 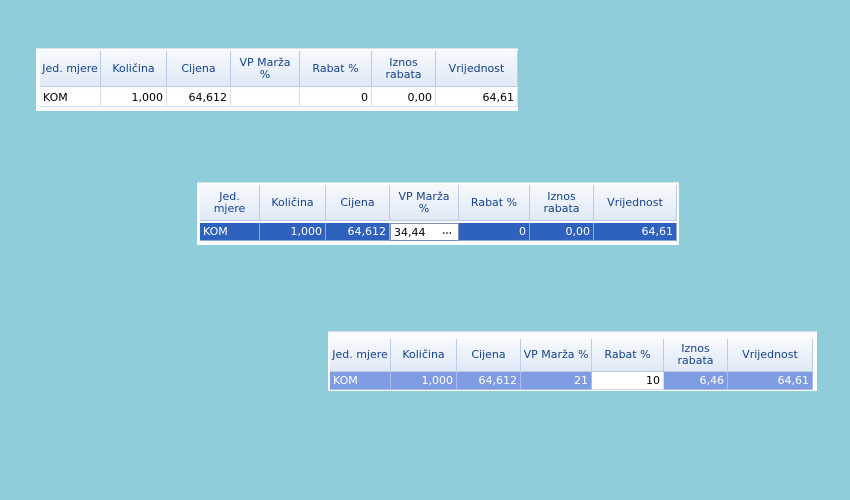 What do you see at coordinates (712, 380) in the screenshot?
I see `cell-text: 6,46` at bounding box center [712, 380].